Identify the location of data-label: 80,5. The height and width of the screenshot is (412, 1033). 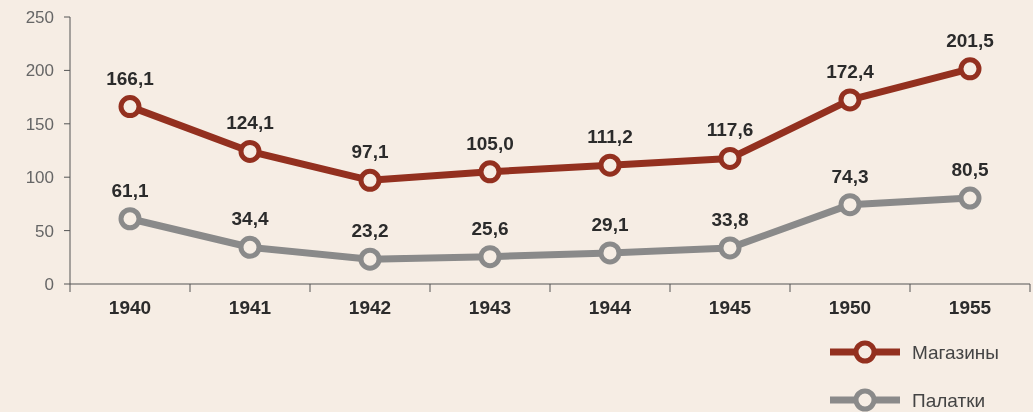
(970, 170).